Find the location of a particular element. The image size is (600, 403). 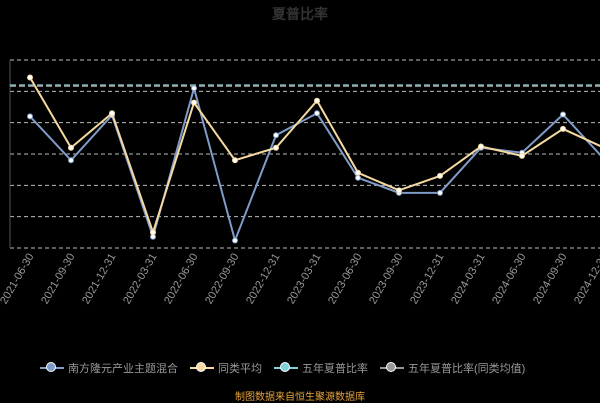

x-tick-label: 2023-12-31 is located at coordinates (427, 279).